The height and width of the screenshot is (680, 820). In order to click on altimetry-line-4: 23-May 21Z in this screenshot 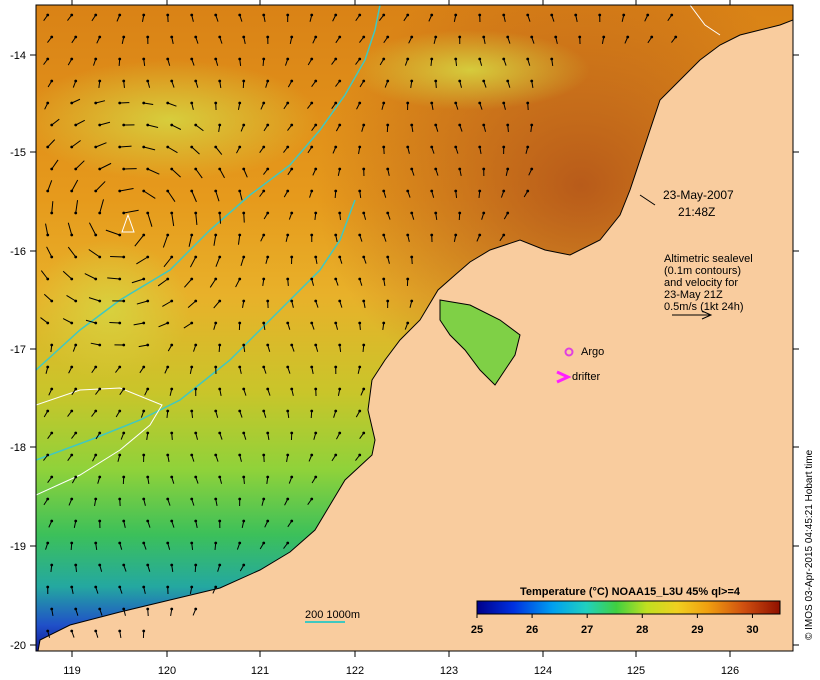, I will do `click(693, 295)`.